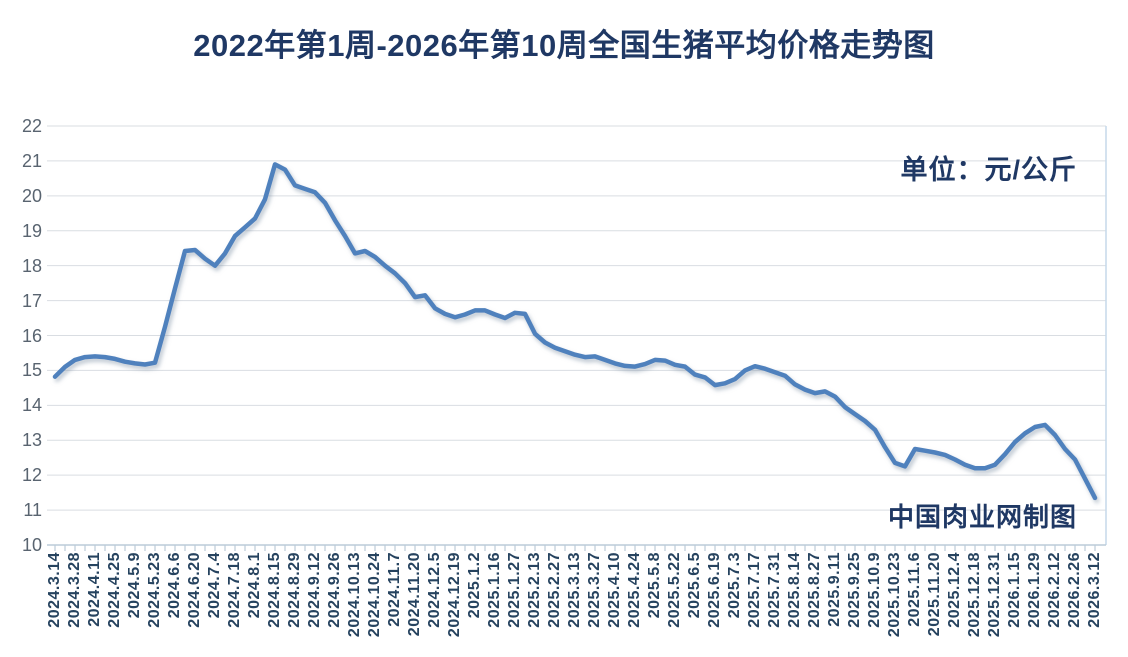 This screenshot has height=657, width=1128. What do you see at coordinates (674, 590) in the screenshot?
I see `x-axis-label: 2025.5.22` at bounding box center [674, 590].